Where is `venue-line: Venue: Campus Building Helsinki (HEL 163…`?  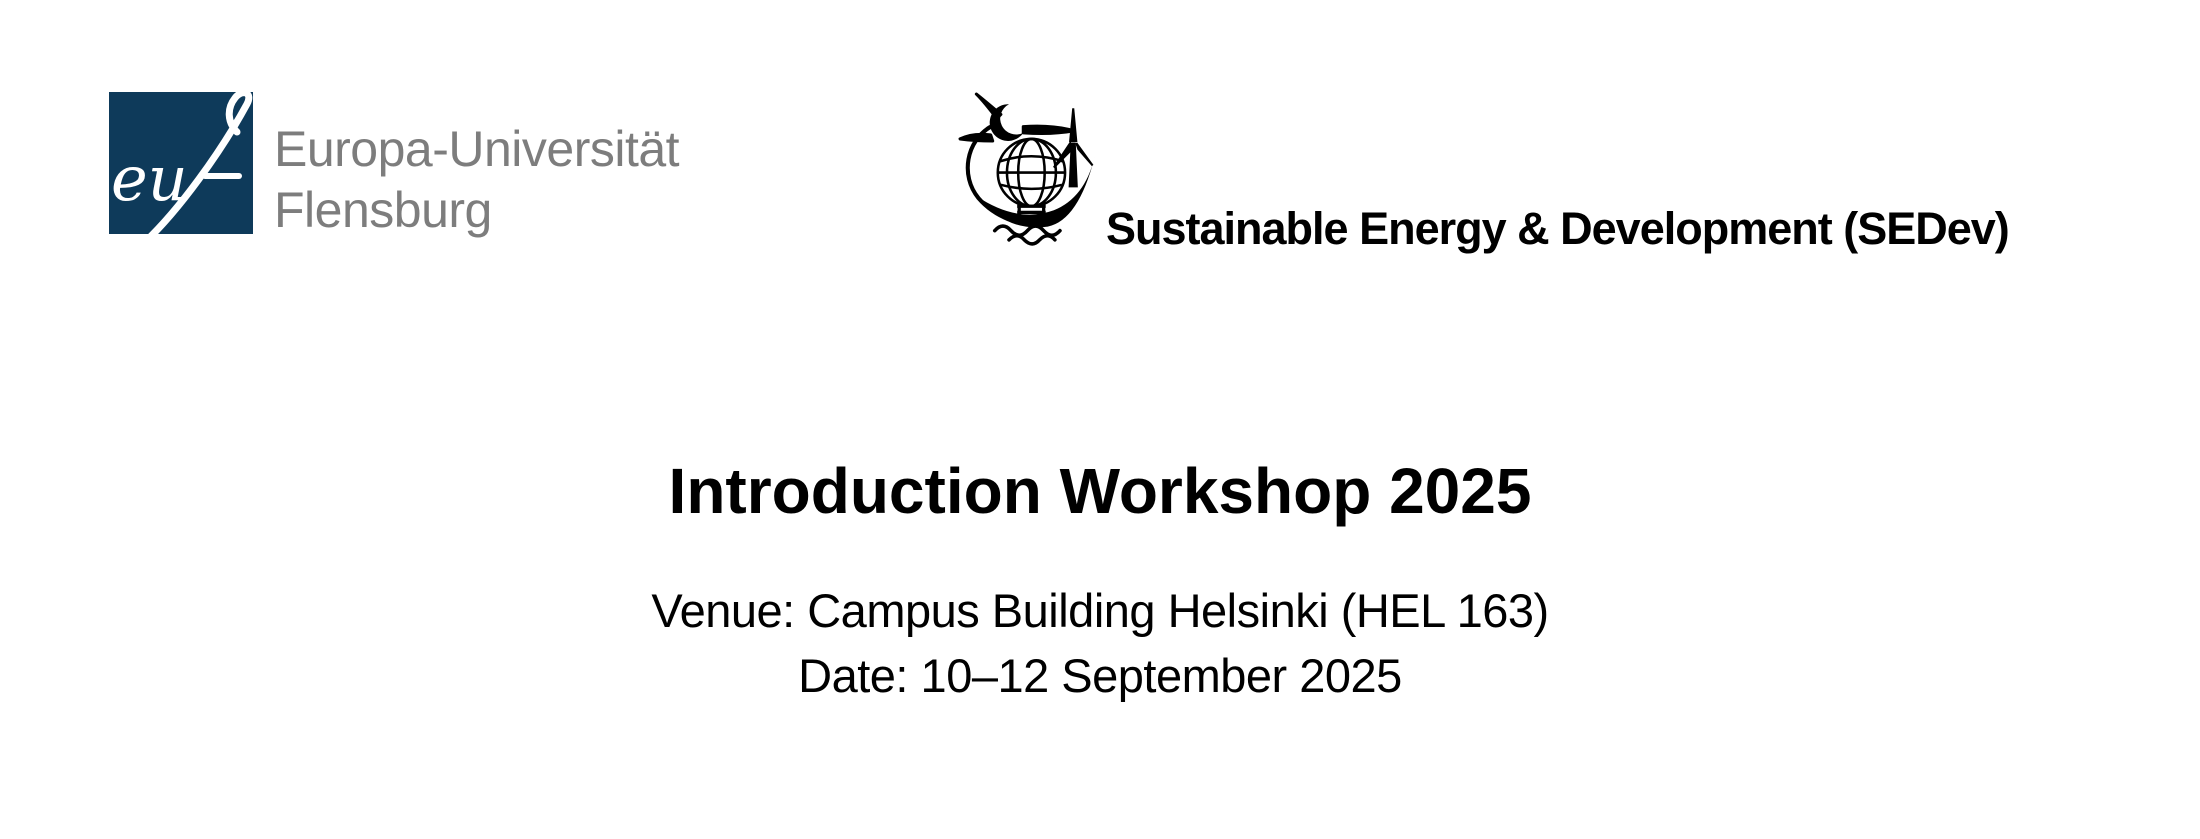 venue-line: Venue: Campus Building Helsinki (HEL 163… is located at coordinates (1100, 610).